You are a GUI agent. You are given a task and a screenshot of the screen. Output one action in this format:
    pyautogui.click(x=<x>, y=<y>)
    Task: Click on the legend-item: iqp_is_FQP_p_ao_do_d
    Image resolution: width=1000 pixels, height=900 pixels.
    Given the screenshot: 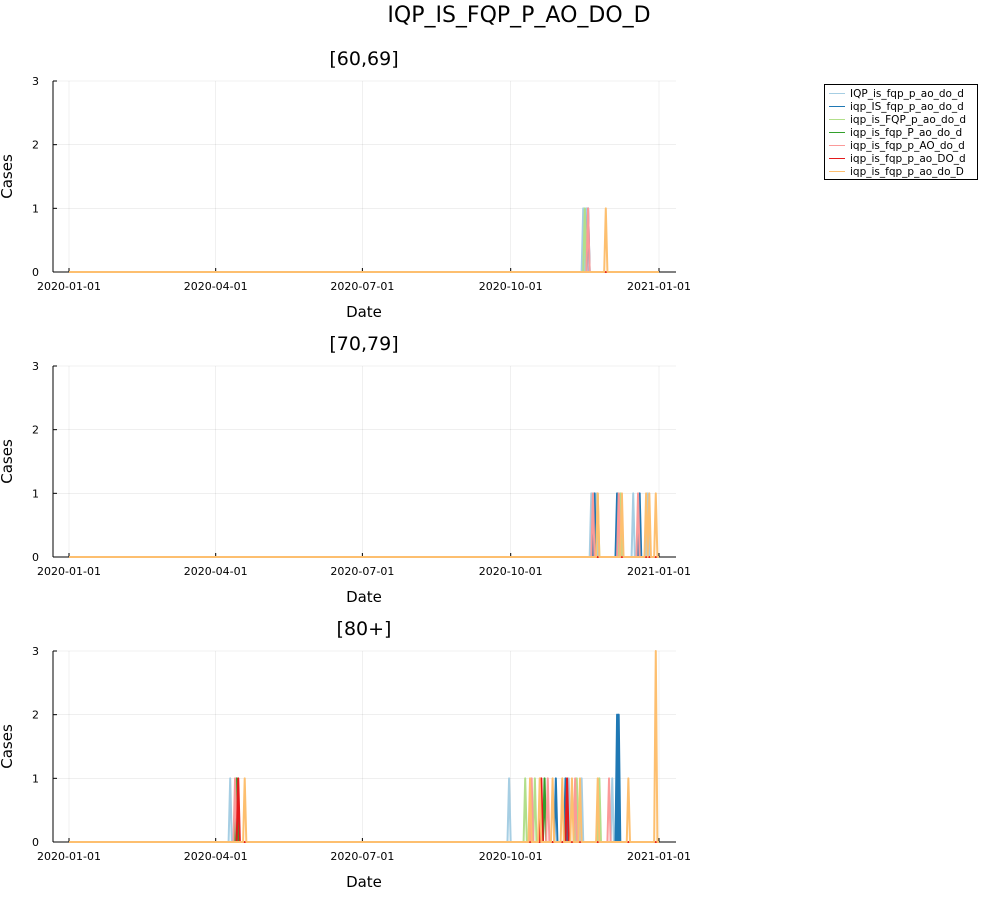 What is the action you would take?
    pyautogui.click(x=901, y=119)
    